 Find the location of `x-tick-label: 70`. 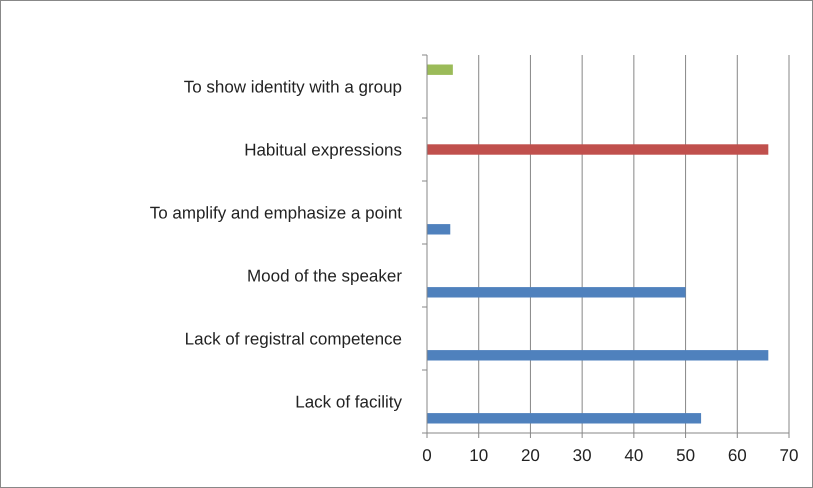

x-tick-label: 70 is located at coordinates (789, 455).